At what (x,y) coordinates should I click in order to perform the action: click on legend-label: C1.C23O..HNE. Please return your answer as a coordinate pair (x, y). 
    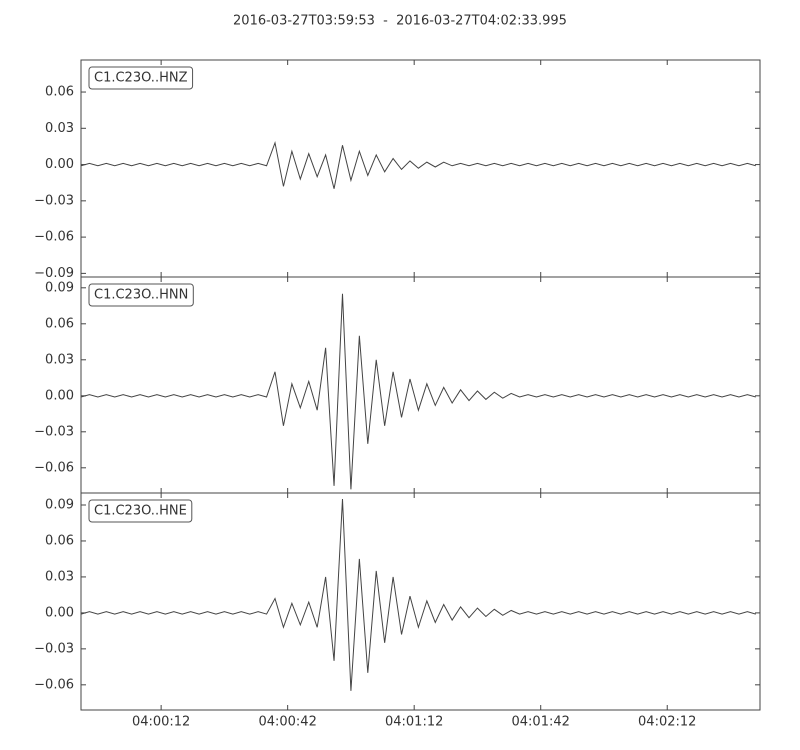
    Looking at the image, I should click on (140, 511).